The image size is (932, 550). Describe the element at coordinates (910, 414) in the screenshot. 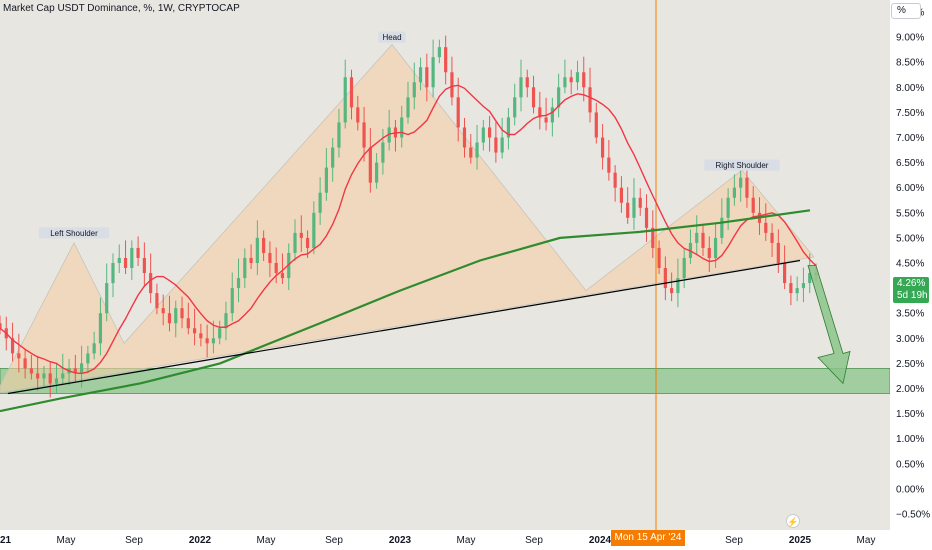

I see `y-tick-label: 1.50%` at that location.